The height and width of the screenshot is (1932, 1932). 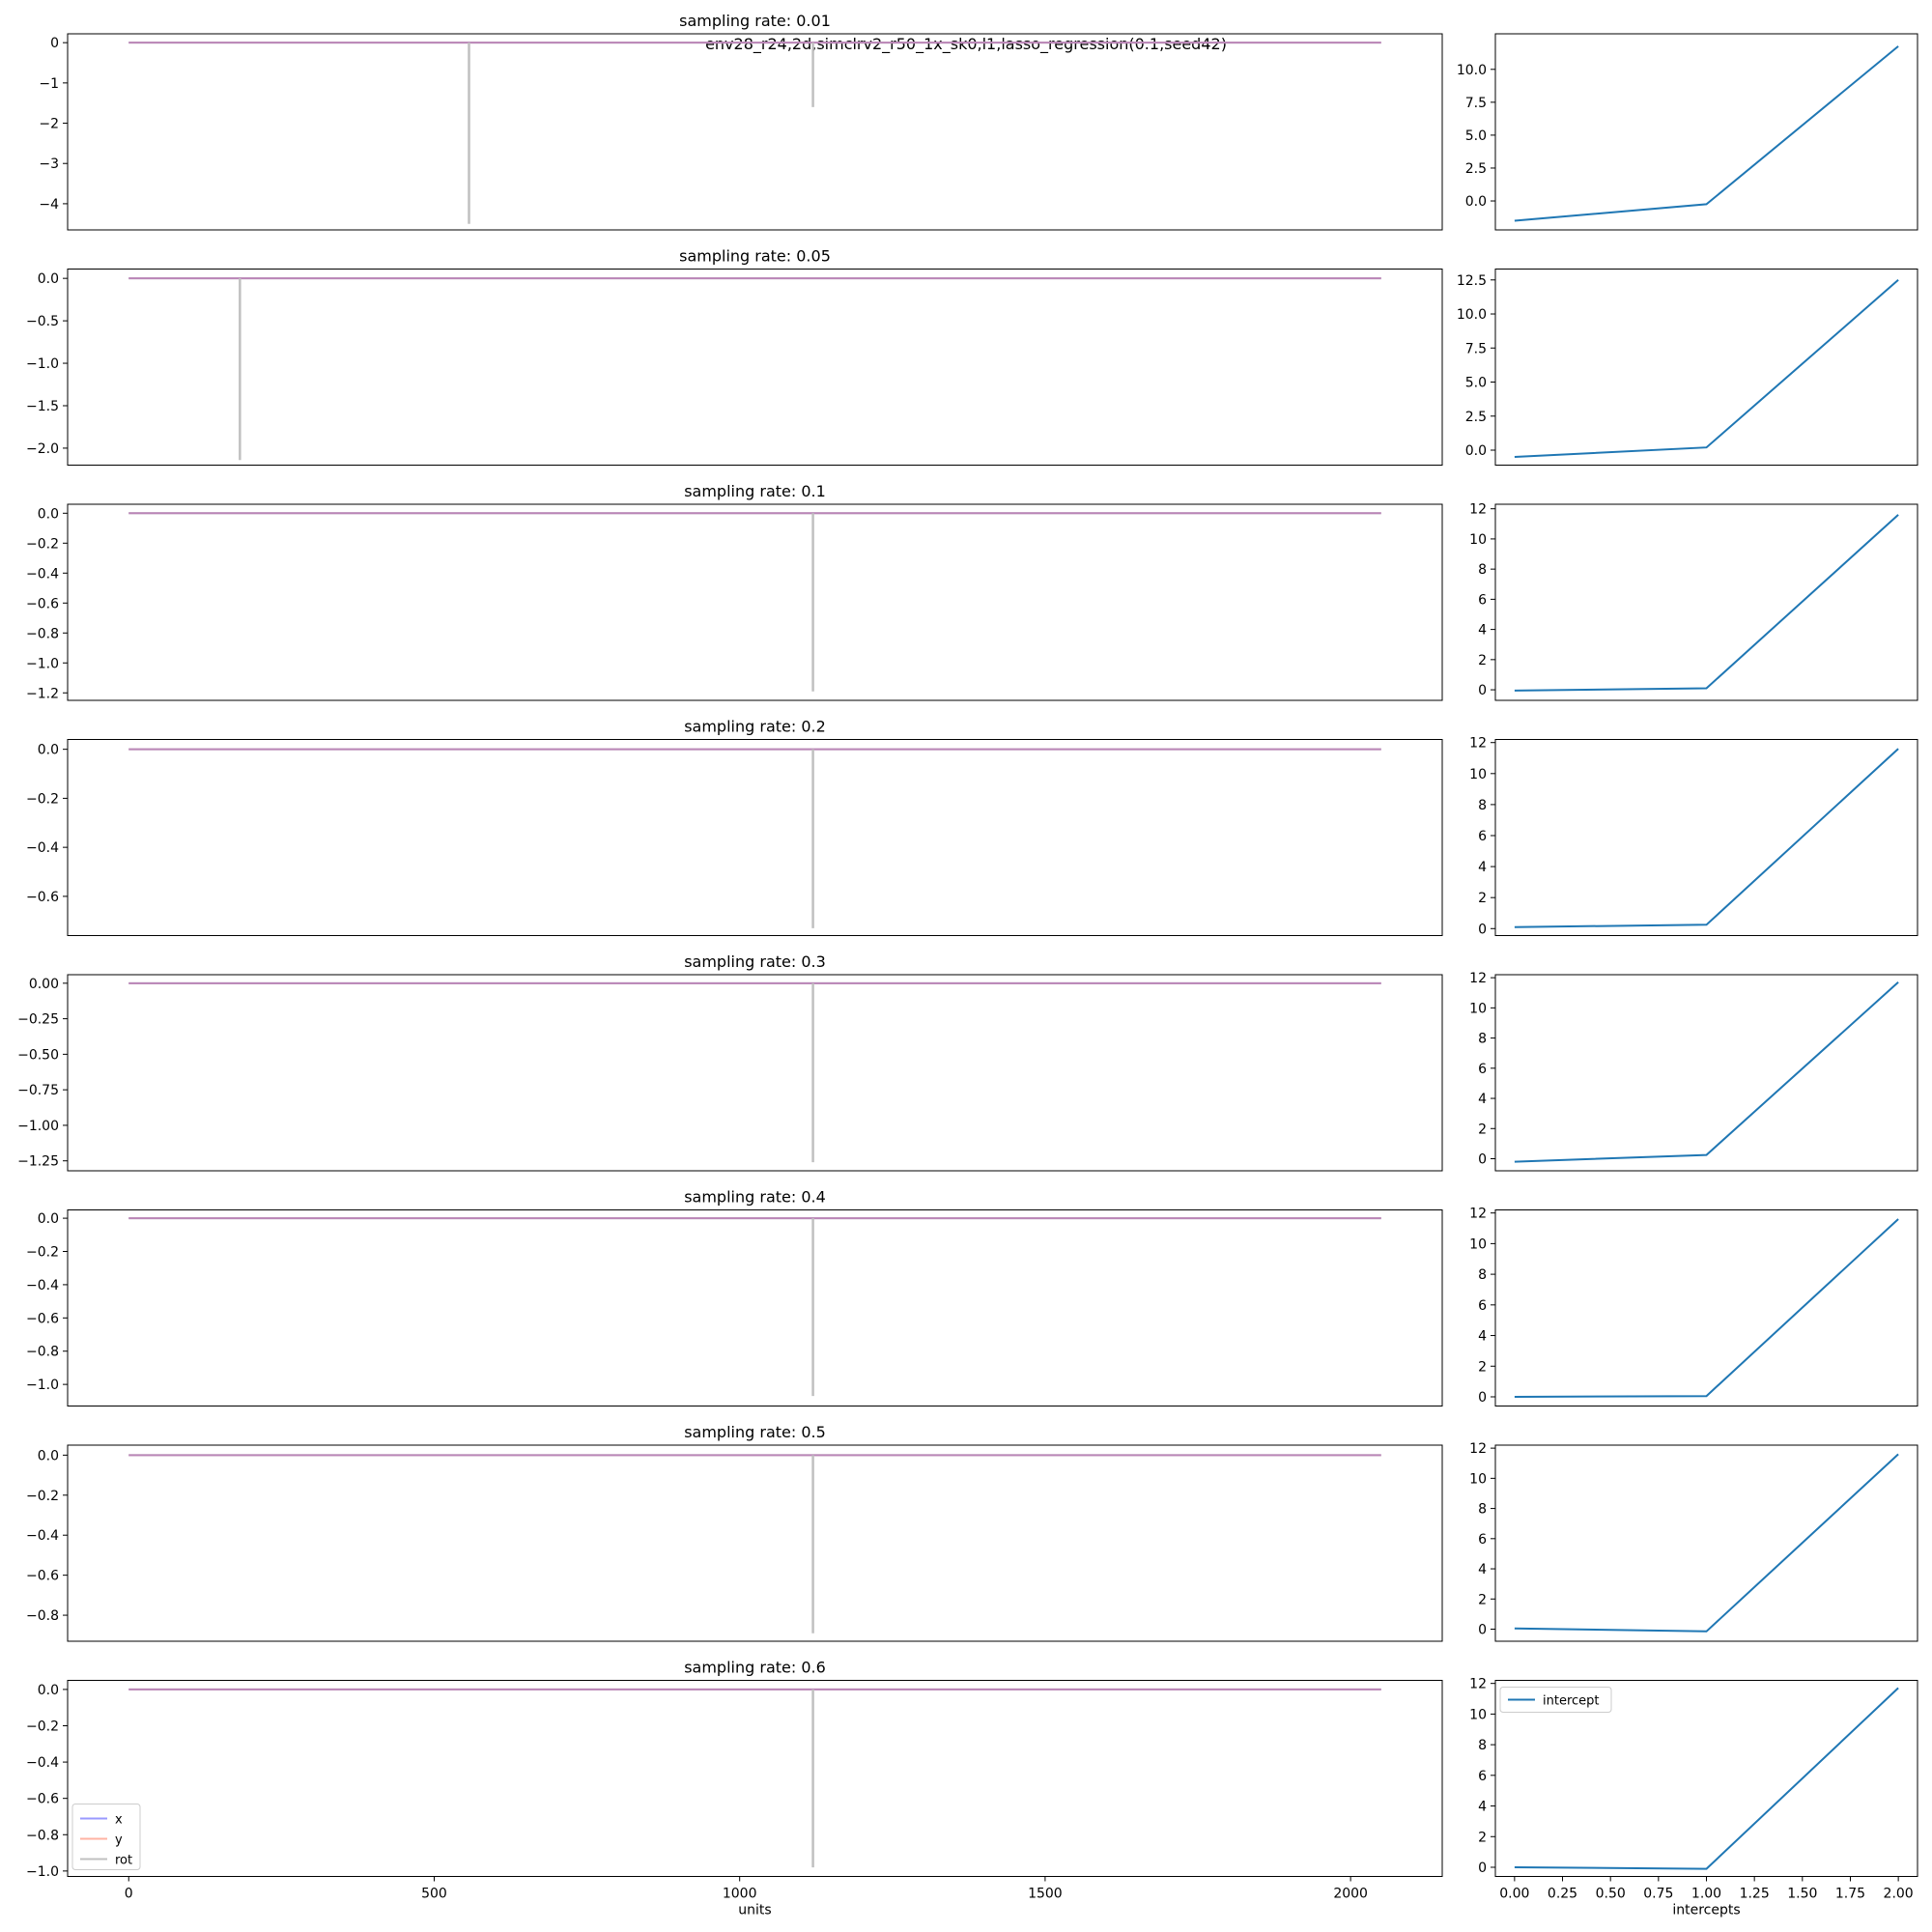 I want to click on legend: intercept, so click(x=1555, y=1700).